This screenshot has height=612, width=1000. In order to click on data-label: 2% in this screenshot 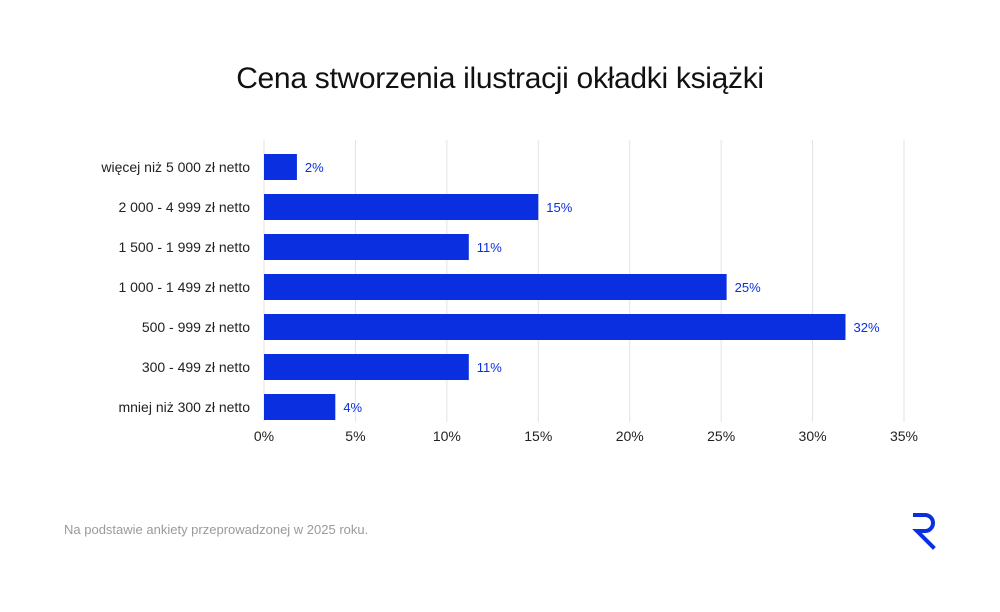, I will do `click(314, 167)`.